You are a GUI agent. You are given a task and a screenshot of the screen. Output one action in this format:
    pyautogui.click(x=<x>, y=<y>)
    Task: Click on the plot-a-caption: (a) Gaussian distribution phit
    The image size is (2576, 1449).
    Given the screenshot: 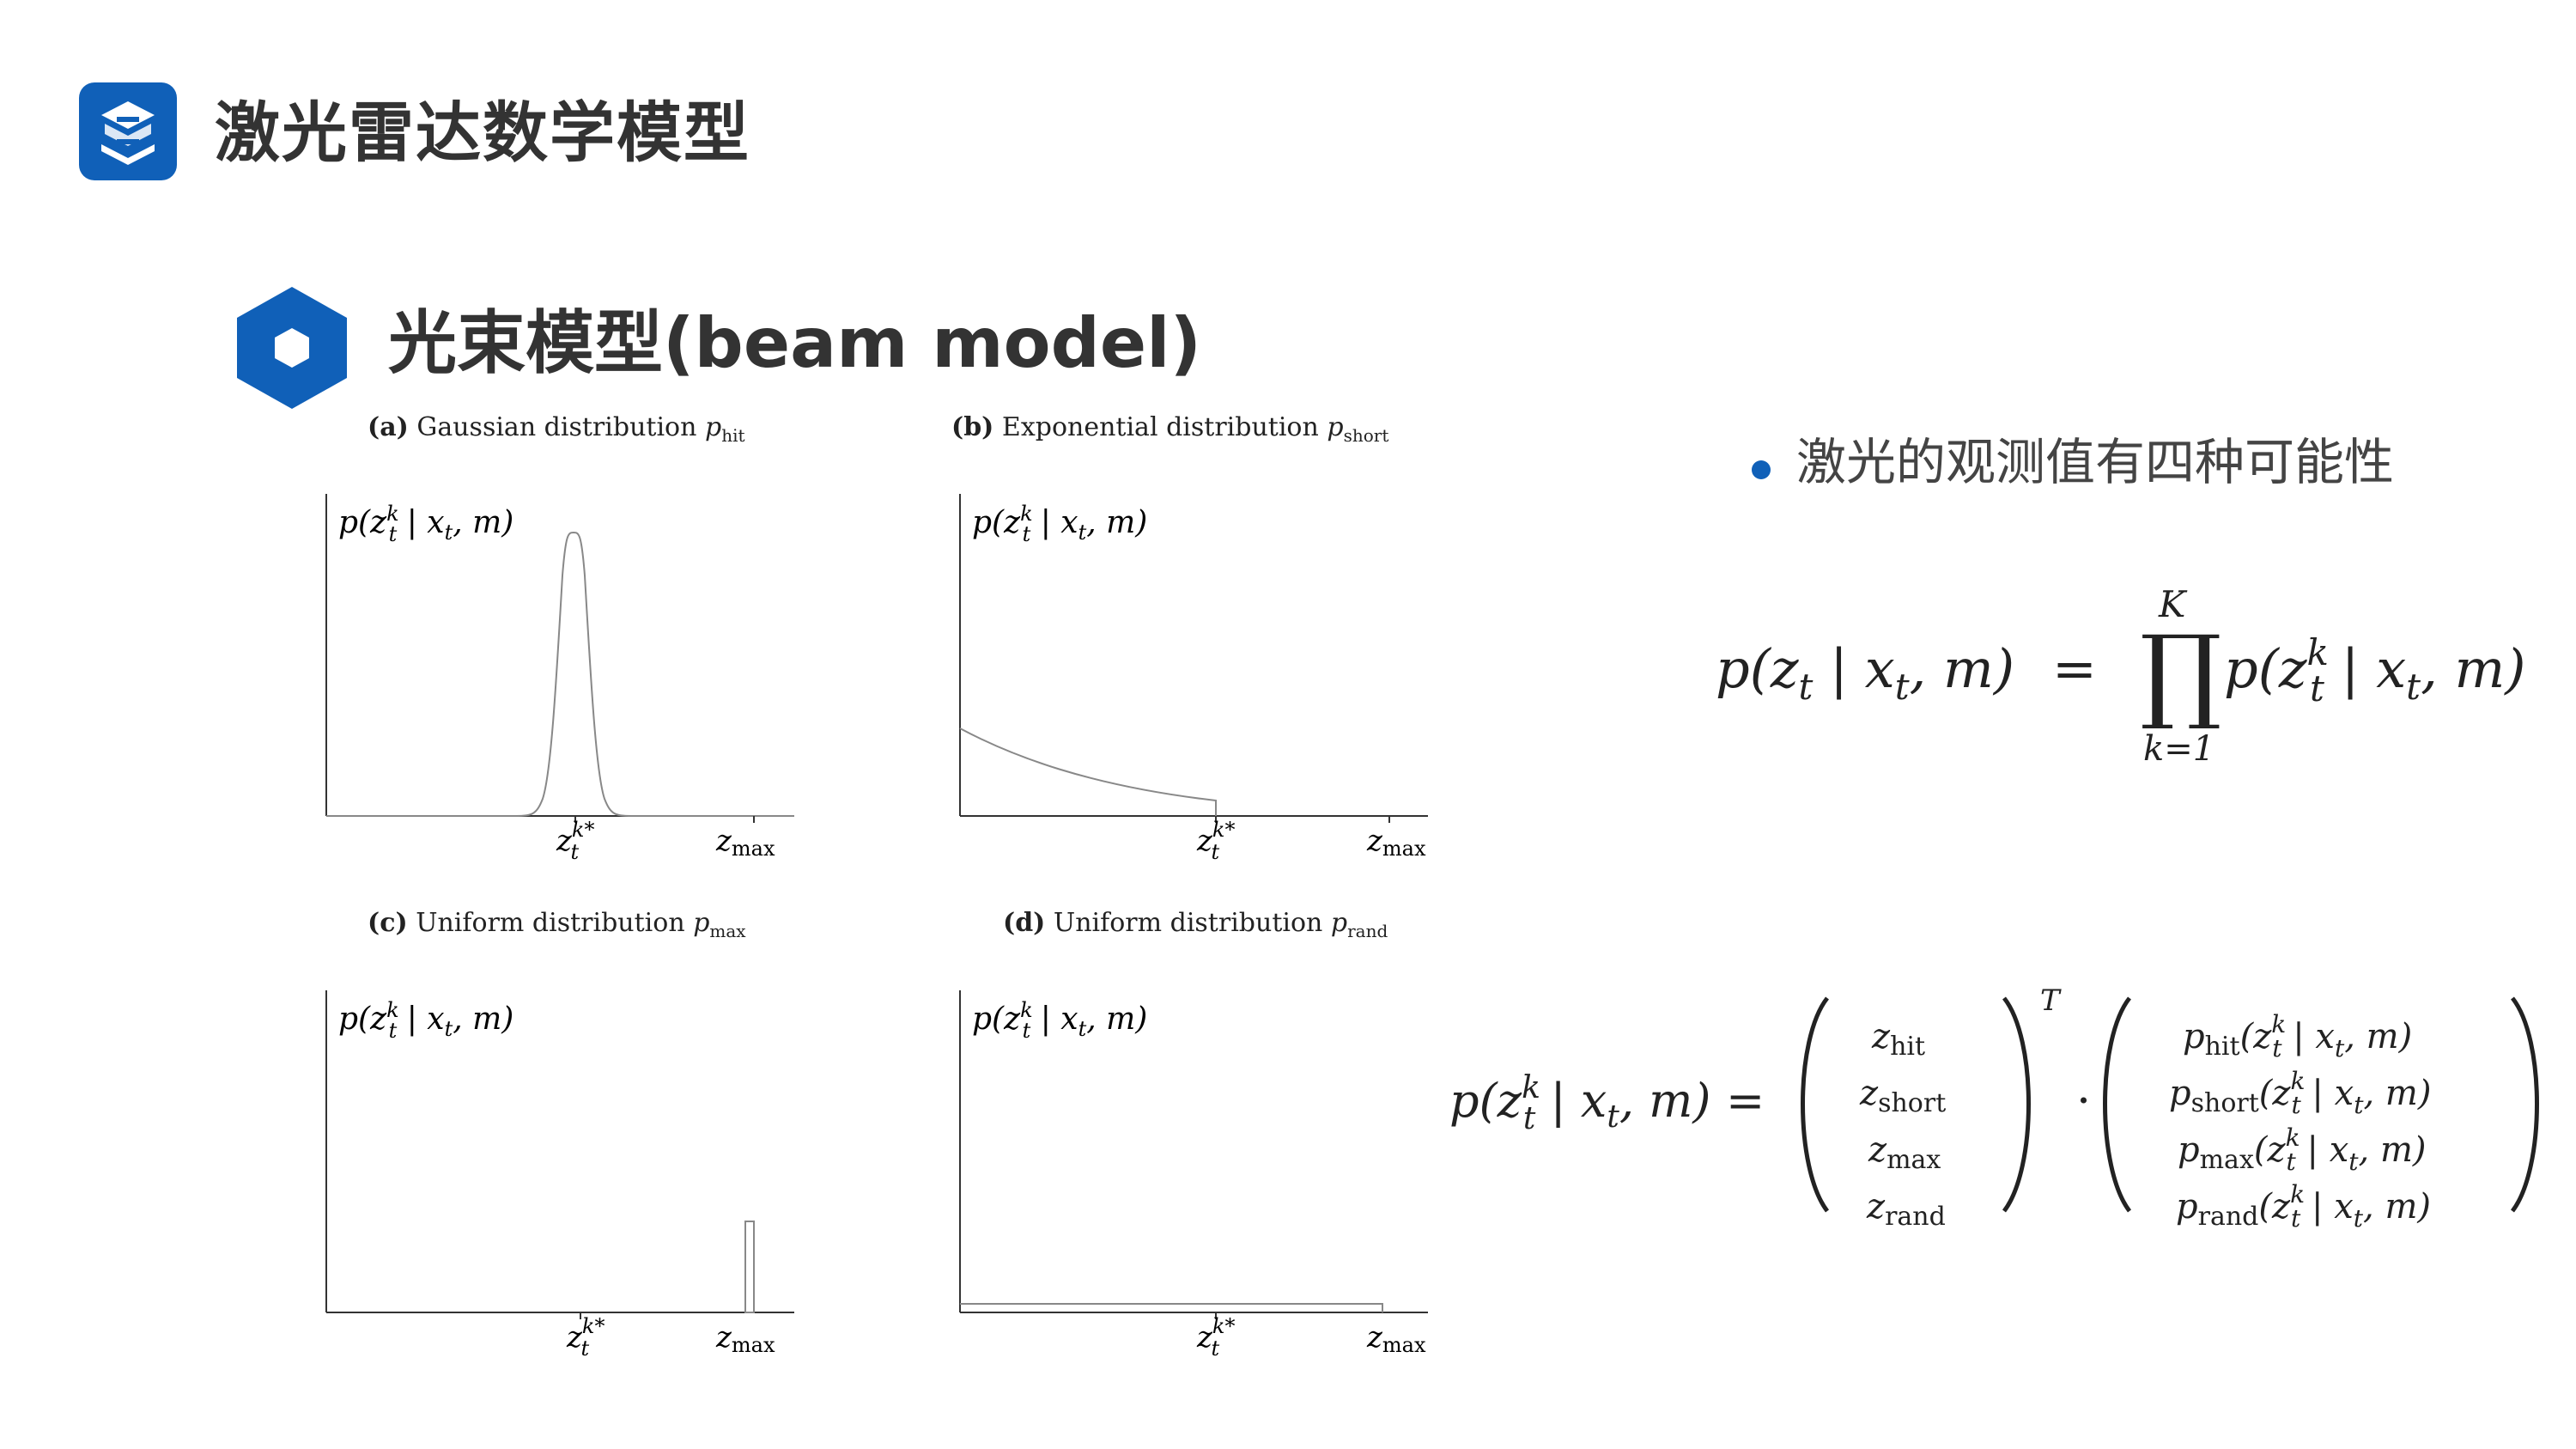 What is the action you would take?
    pyautogui.click(x=556, y=429)
    